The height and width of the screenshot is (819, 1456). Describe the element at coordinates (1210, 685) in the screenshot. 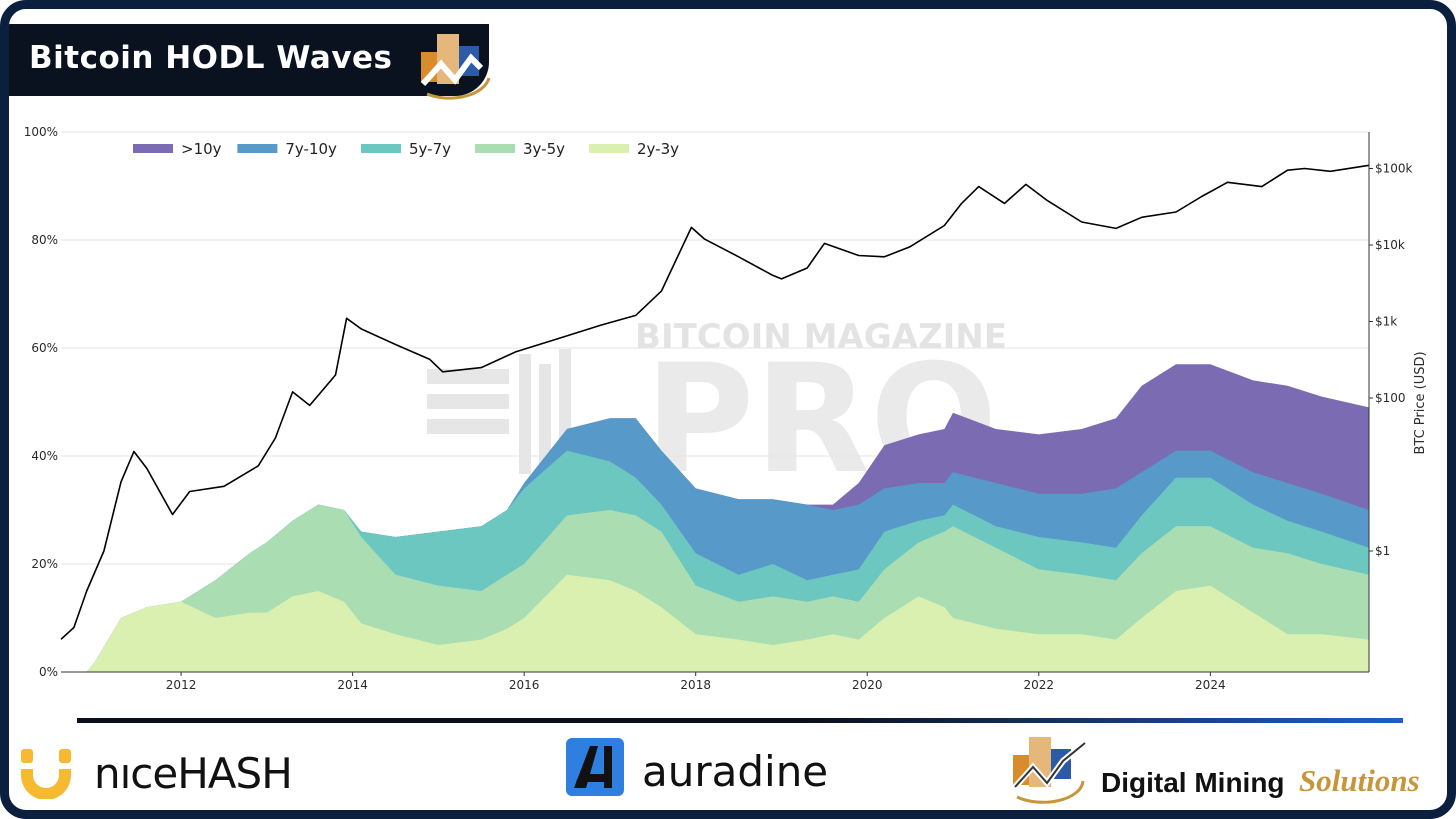

I see `x-tick-label: 2024` at that location.